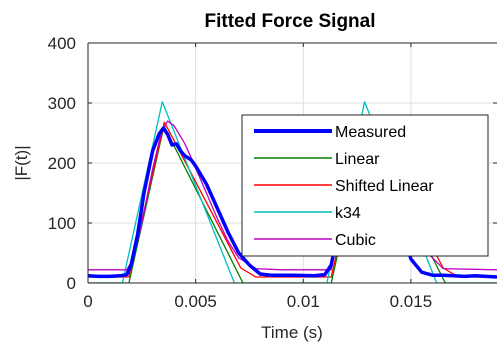 The height and width of the screenshot is (353, 497). I want to click on x-tick-label: 0.005, so click(195, 301).